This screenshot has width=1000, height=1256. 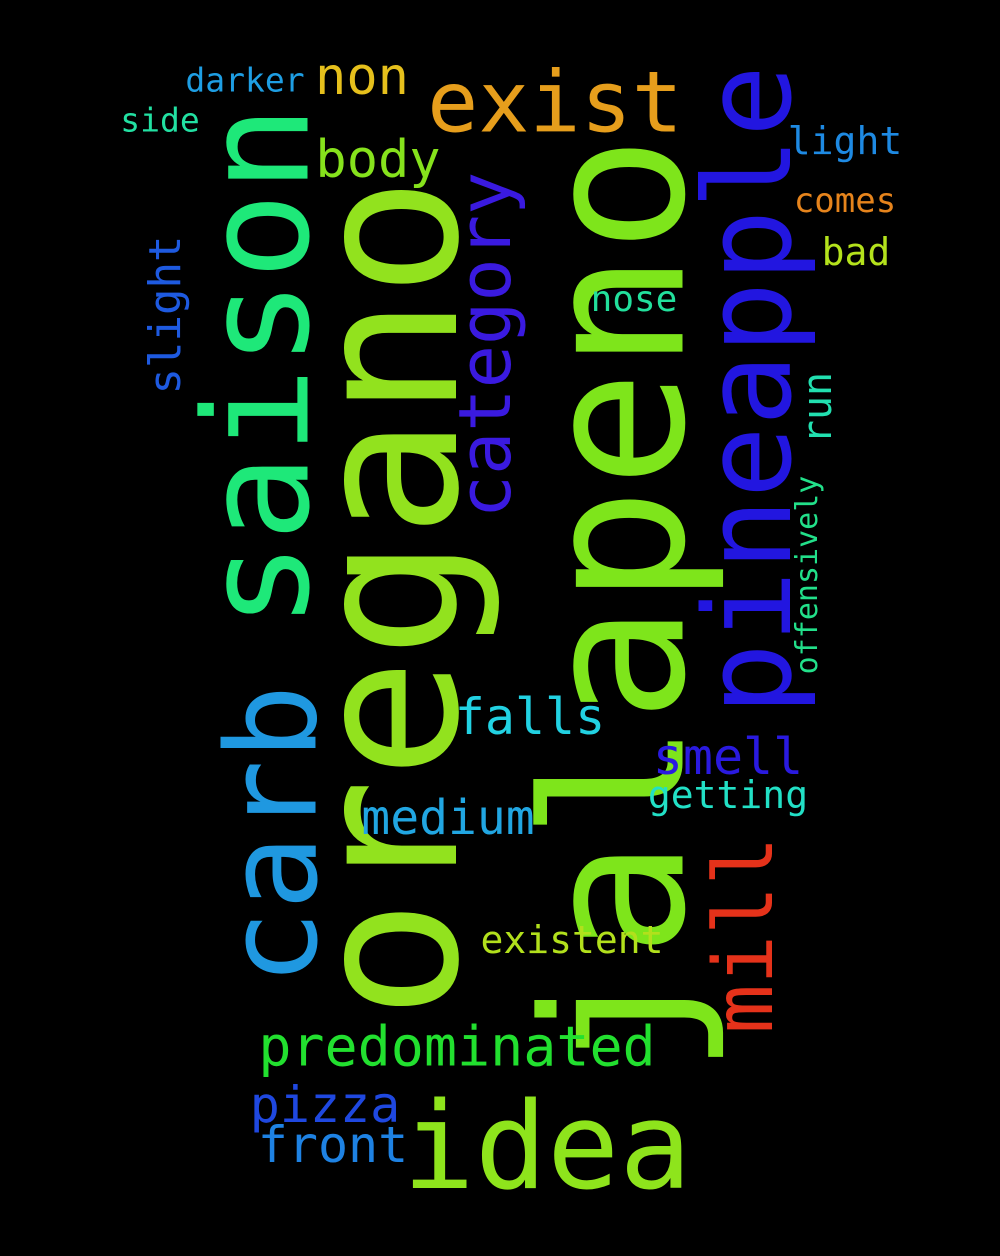 What do you see at coordinates (258, 367) in the screenshot?
I see `word-saison: saison` at bounding box center [258, 367].